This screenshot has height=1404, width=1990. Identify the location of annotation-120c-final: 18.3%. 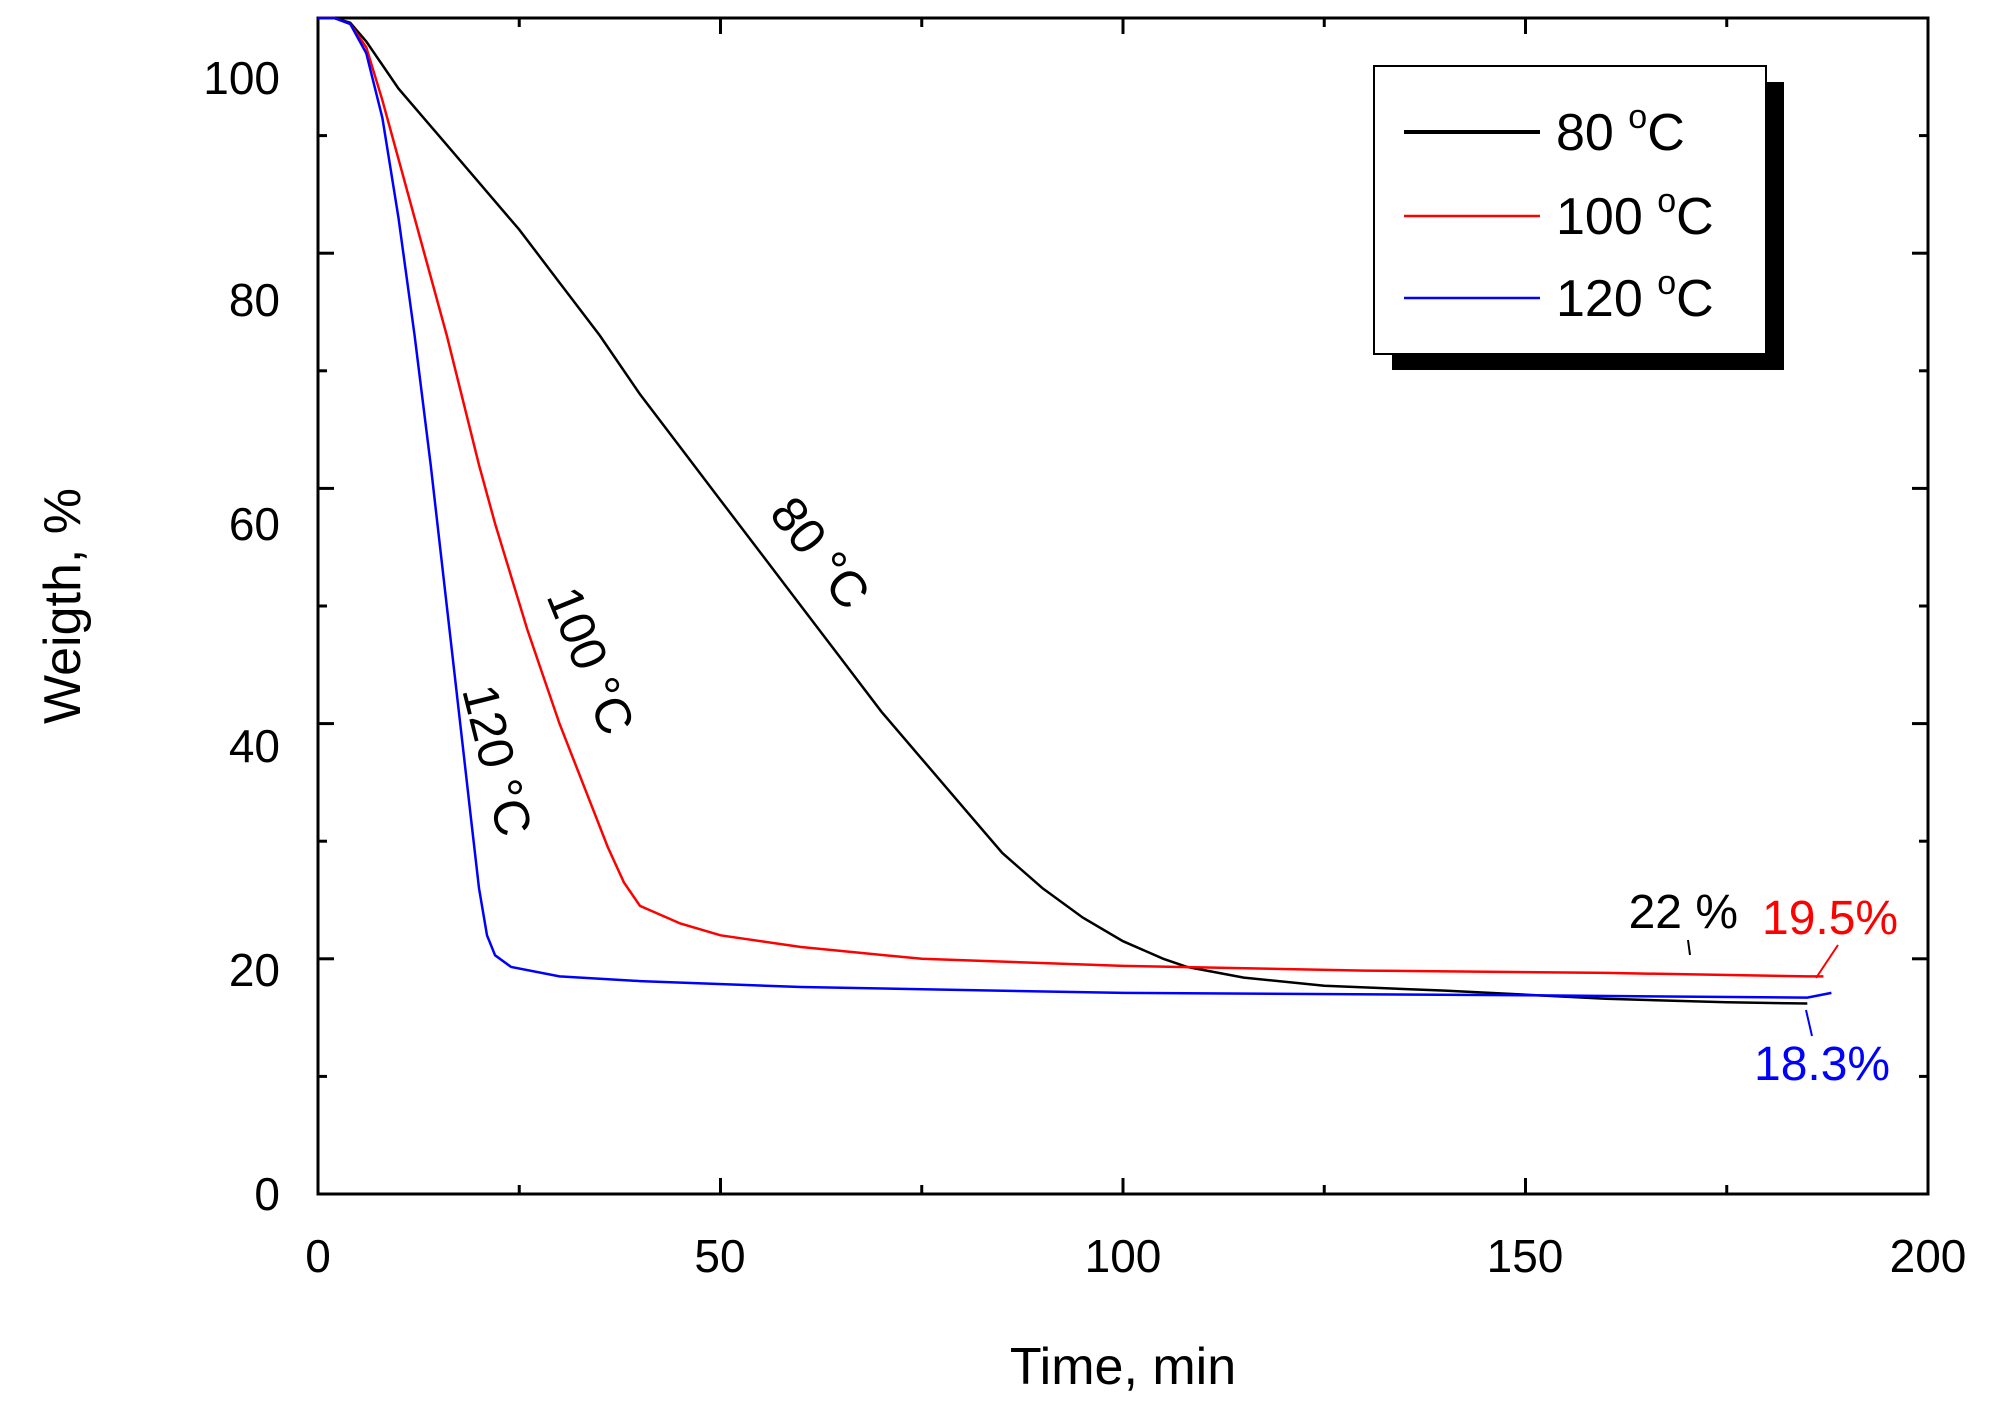
(1822, 1064).